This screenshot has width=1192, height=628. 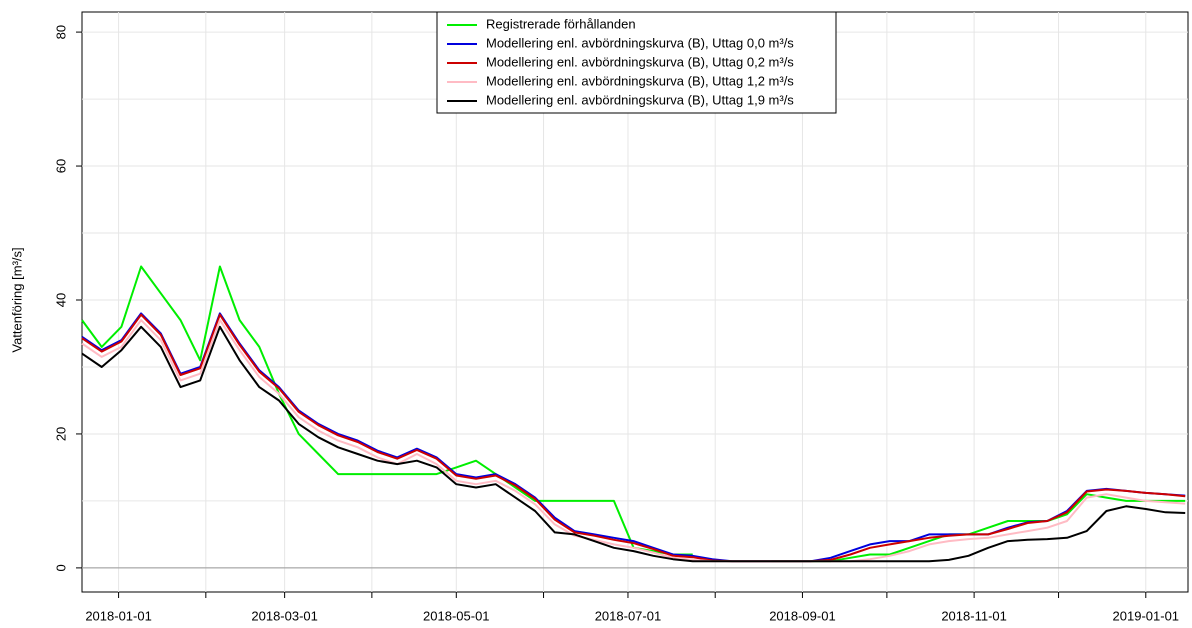 I want to click on y-tick-label: 60, so click(x=60, y=166).